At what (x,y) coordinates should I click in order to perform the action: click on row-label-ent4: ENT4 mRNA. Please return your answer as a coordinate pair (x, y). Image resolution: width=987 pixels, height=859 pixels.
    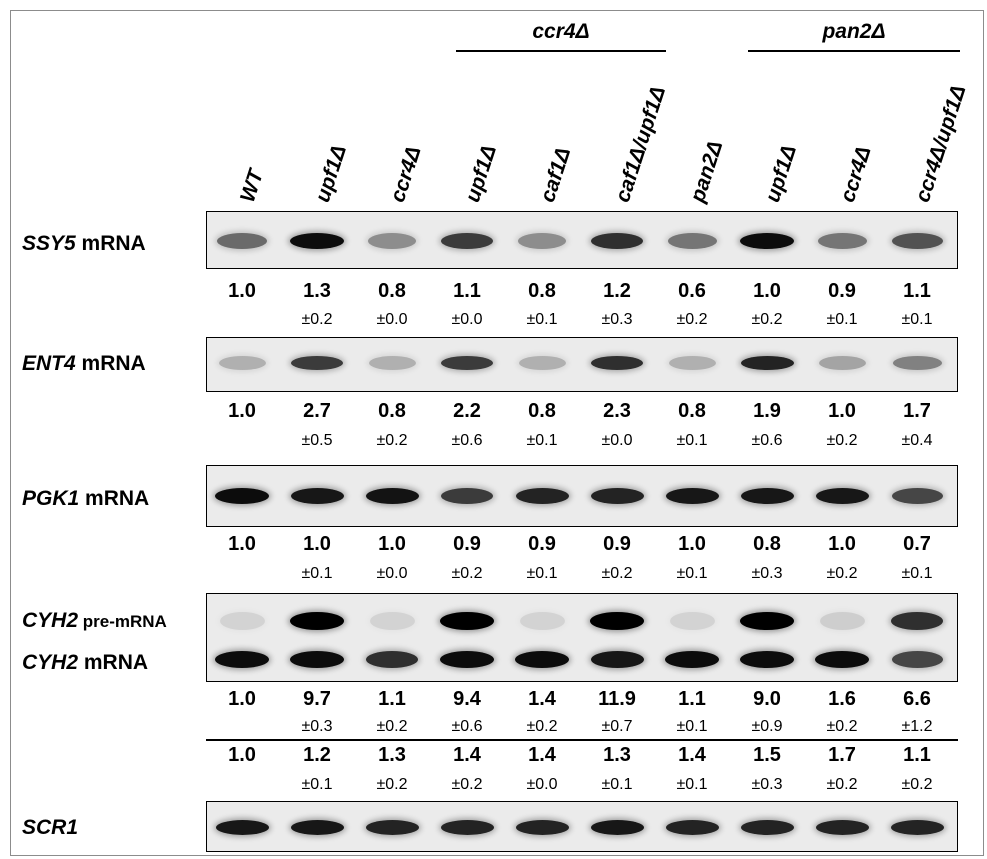
    Looking at the image, I should click on (84, 363).